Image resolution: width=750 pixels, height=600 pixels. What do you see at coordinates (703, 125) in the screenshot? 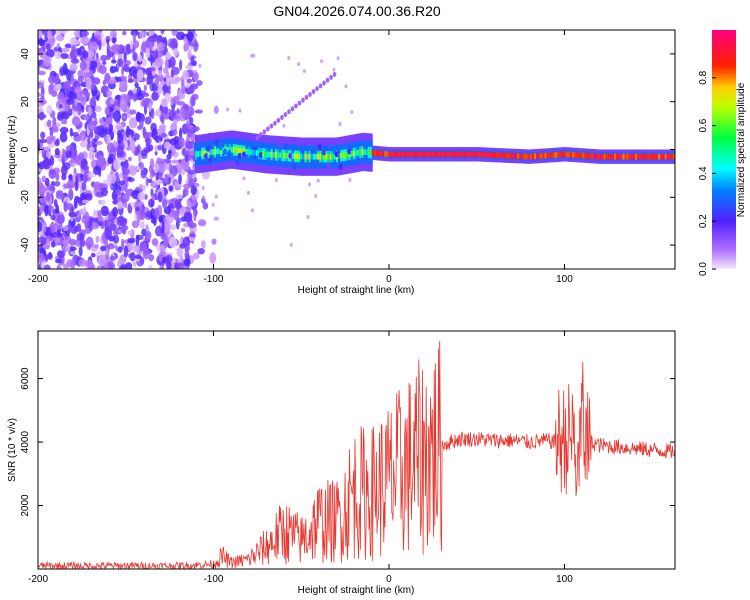
I see `colorbar-tick-label: 0.6` at bounding box center [703, 125].